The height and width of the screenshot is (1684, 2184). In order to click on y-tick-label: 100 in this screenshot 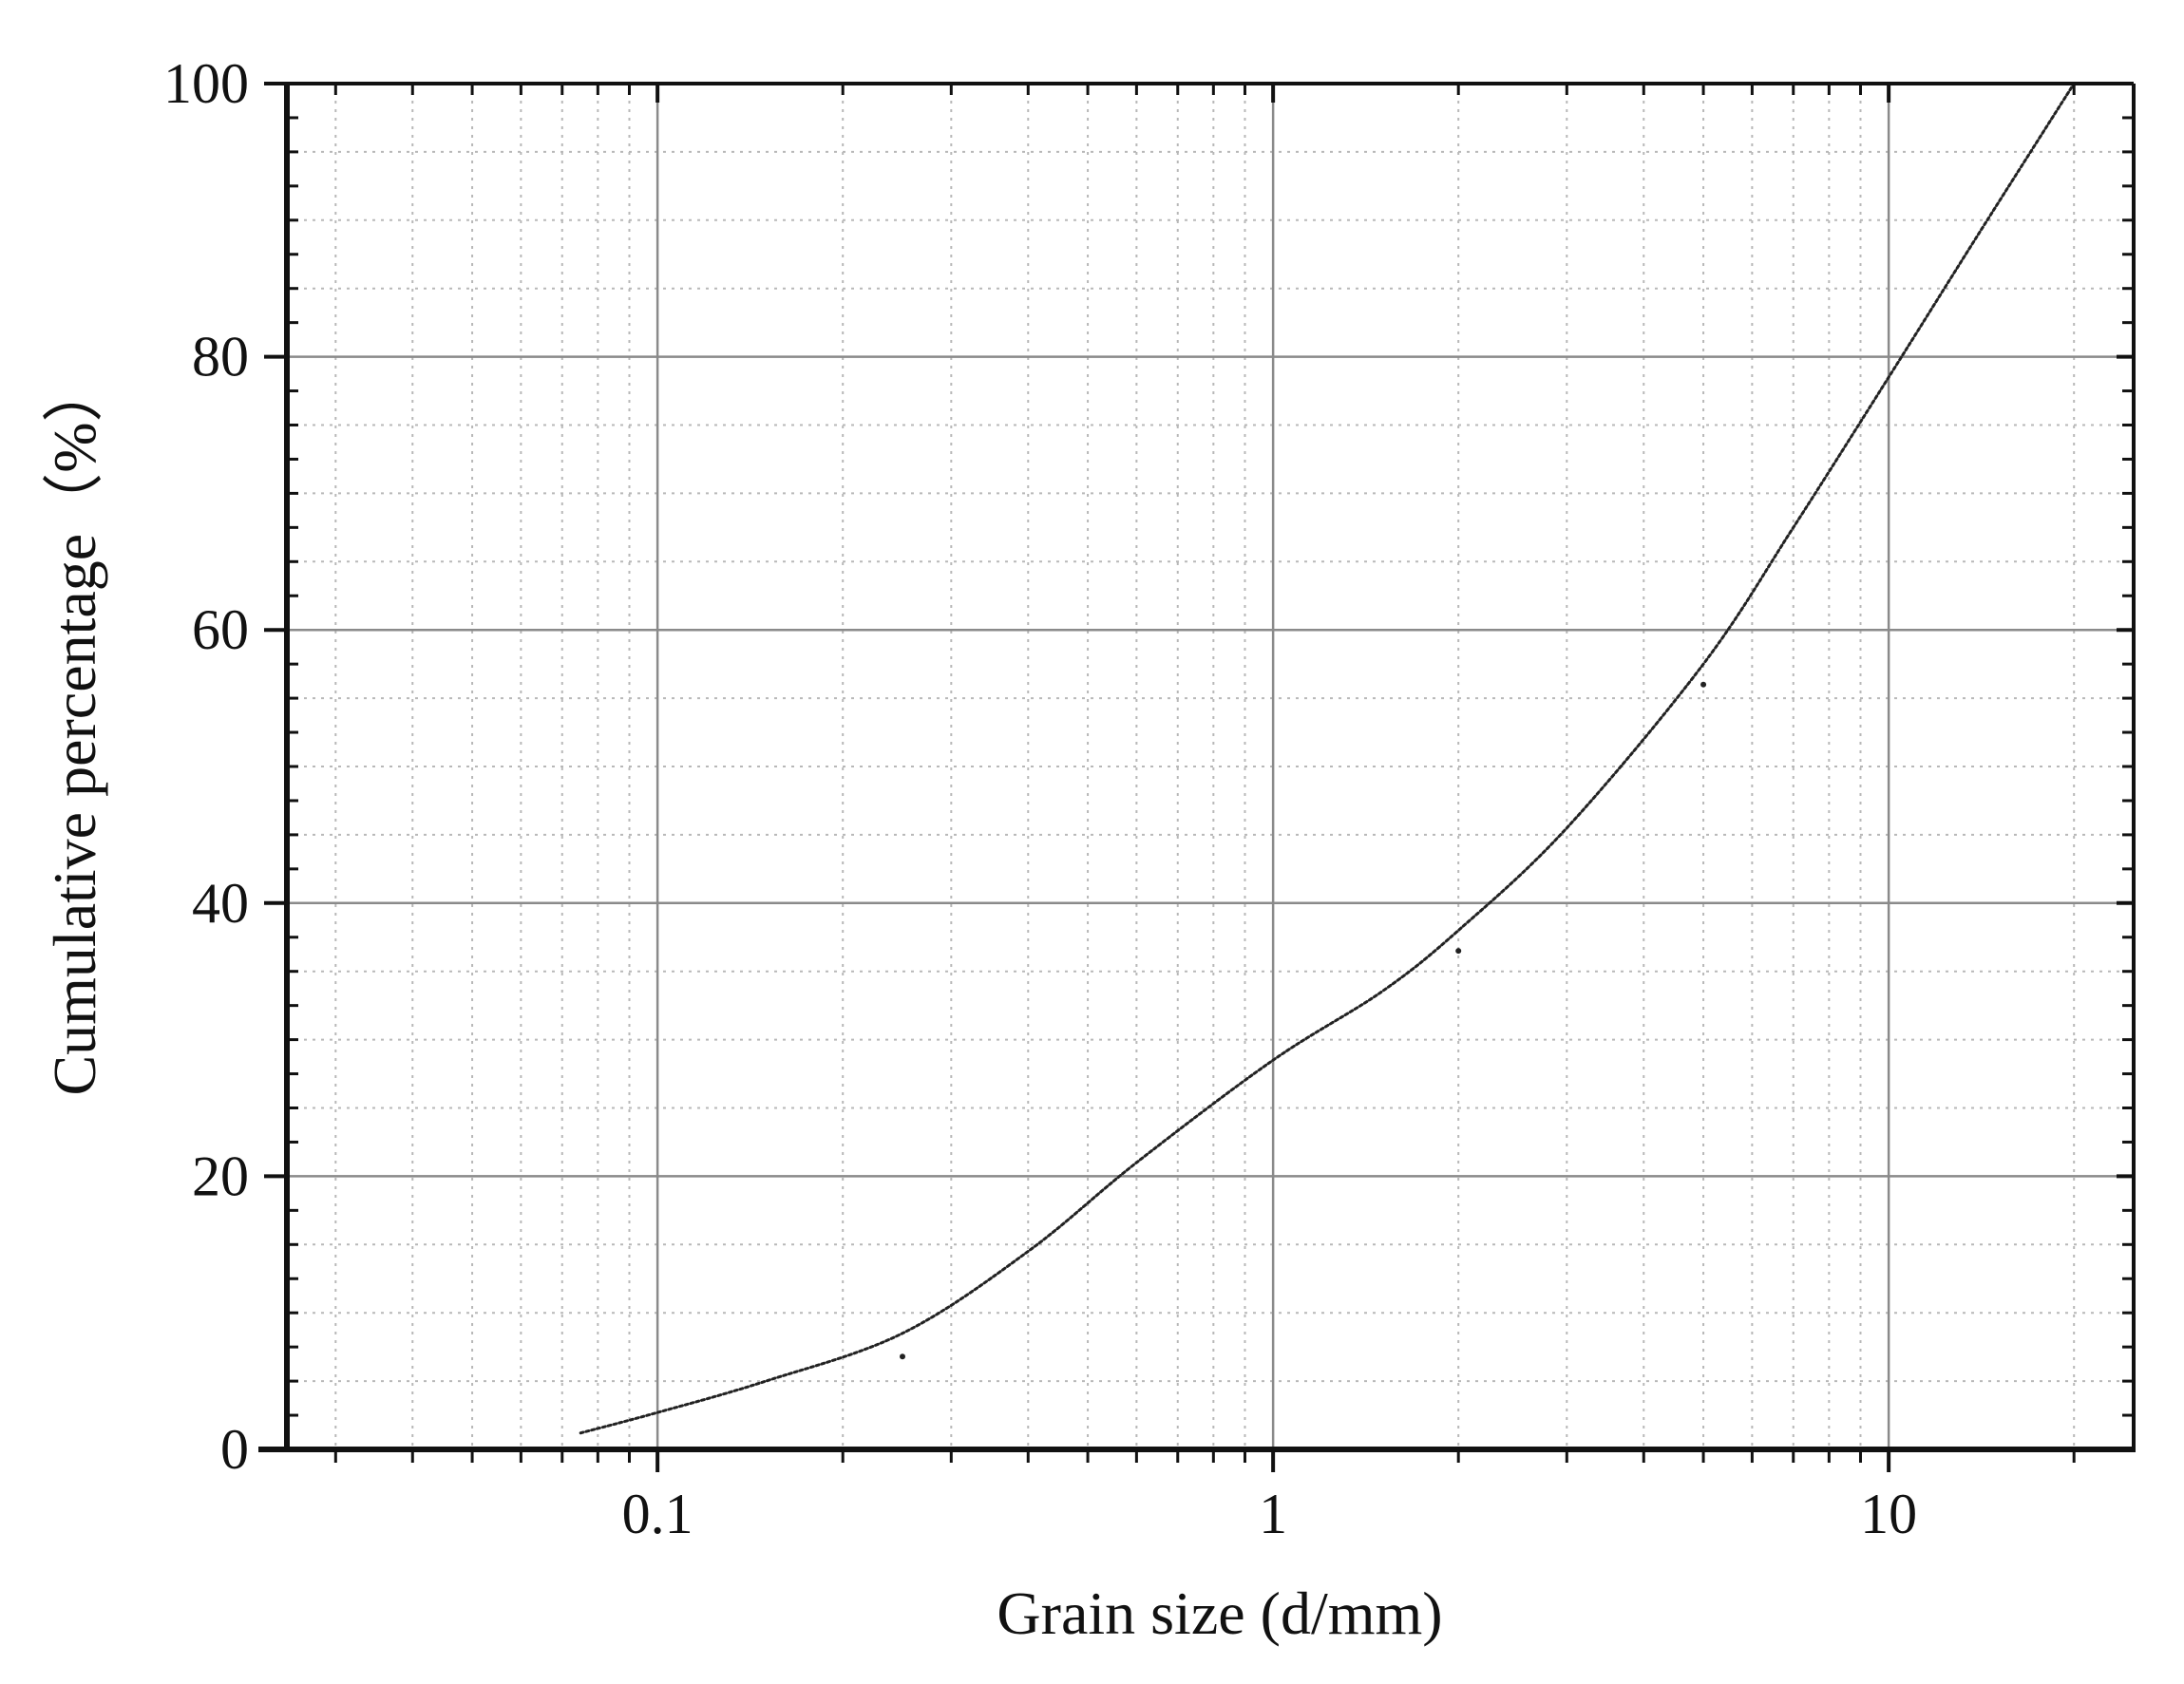, I will do `click(206, 83)`.